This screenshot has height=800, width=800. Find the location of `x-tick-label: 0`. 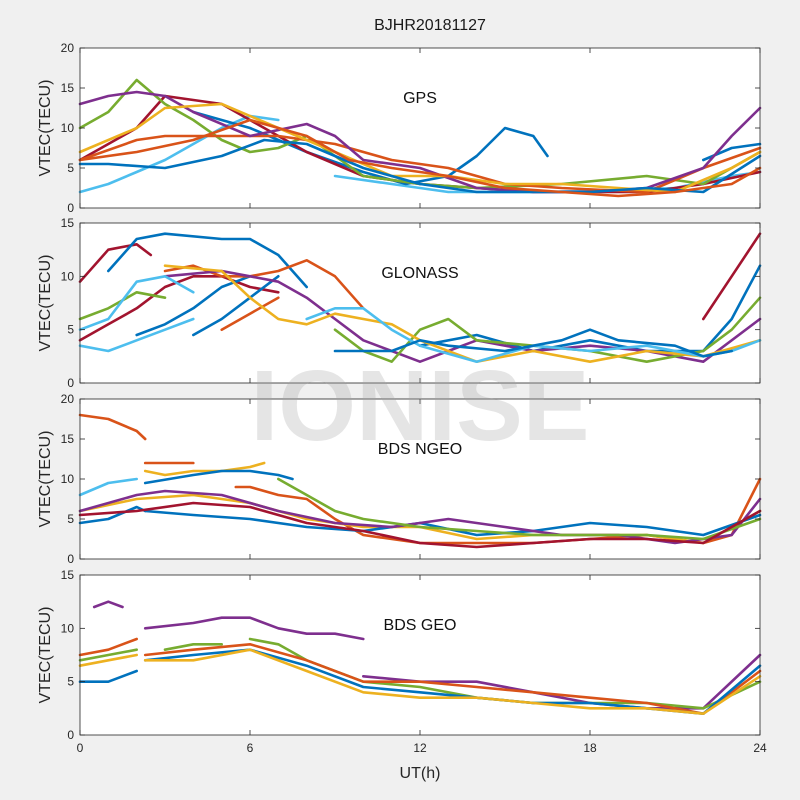

x-tick-label: 0 is located at coordinates (80, 748).